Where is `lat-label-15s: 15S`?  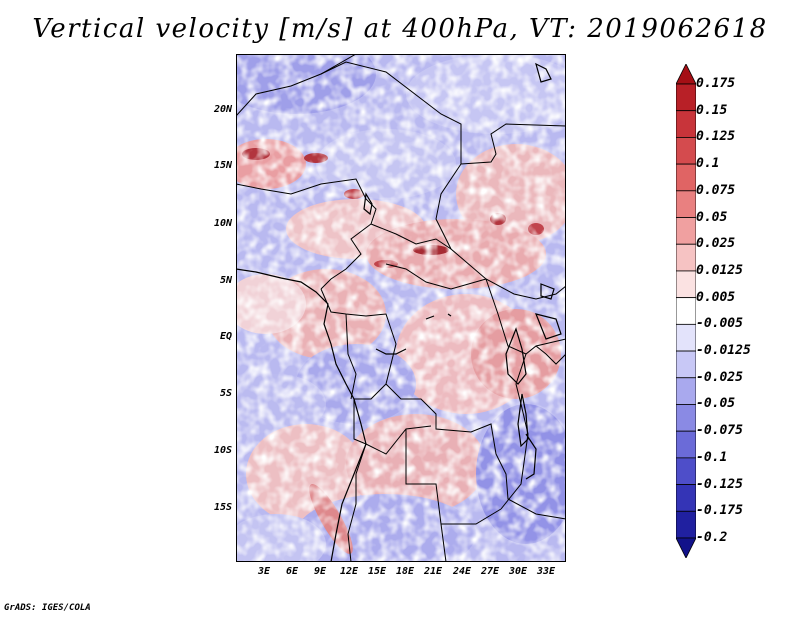 lat-label-15s: 15S is located at coordinates (222, 507).